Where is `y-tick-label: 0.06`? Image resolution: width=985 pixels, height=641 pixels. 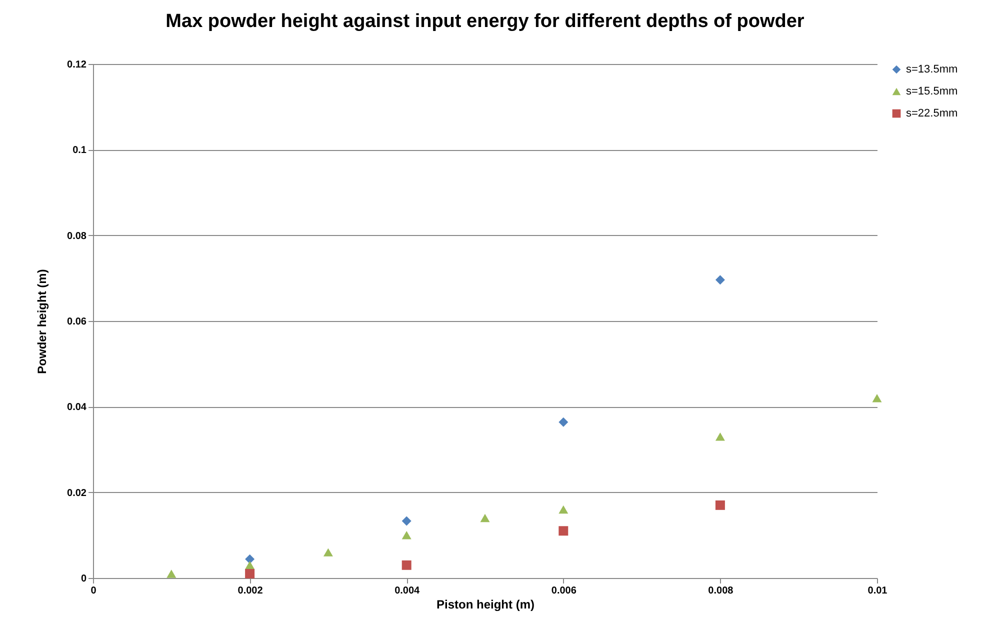
y-tick-label: 0.06 is located at coordinates (77, 322).